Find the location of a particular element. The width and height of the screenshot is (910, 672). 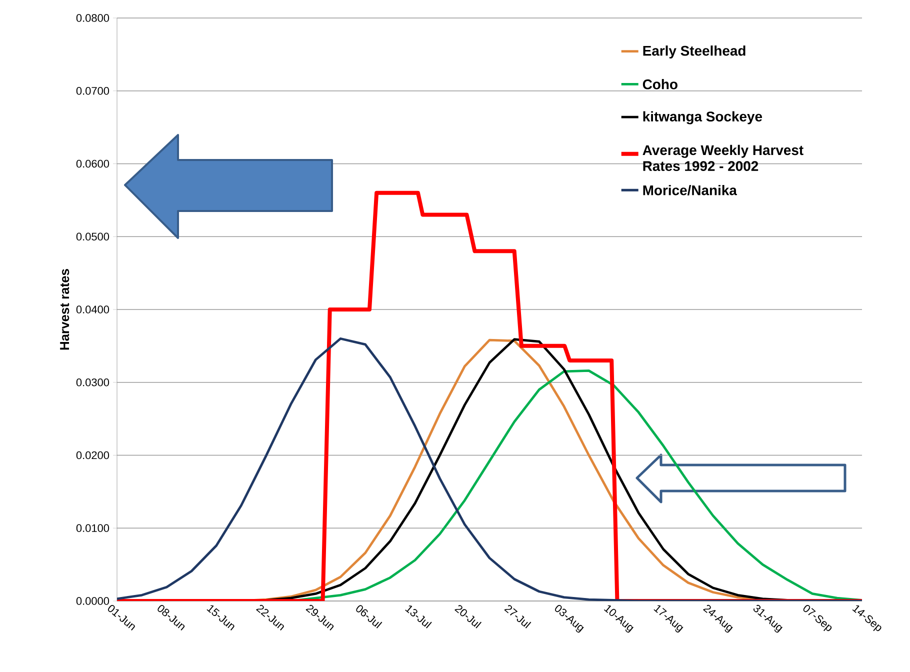

y-tick-label: 0.0500 is located at coordinates (93, 236).